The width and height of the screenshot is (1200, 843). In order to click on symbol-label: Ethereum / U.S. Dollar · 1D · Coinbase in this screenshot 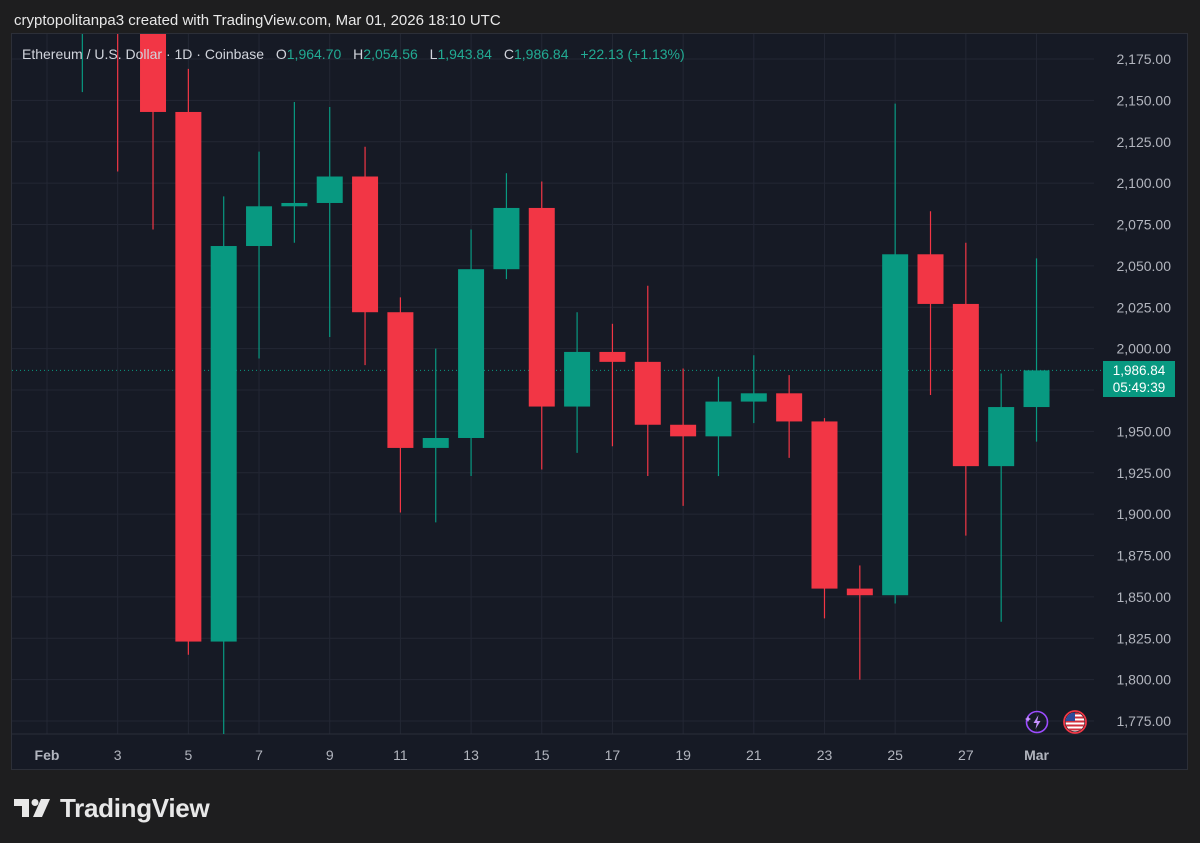, I will do `click(143, 54)`.